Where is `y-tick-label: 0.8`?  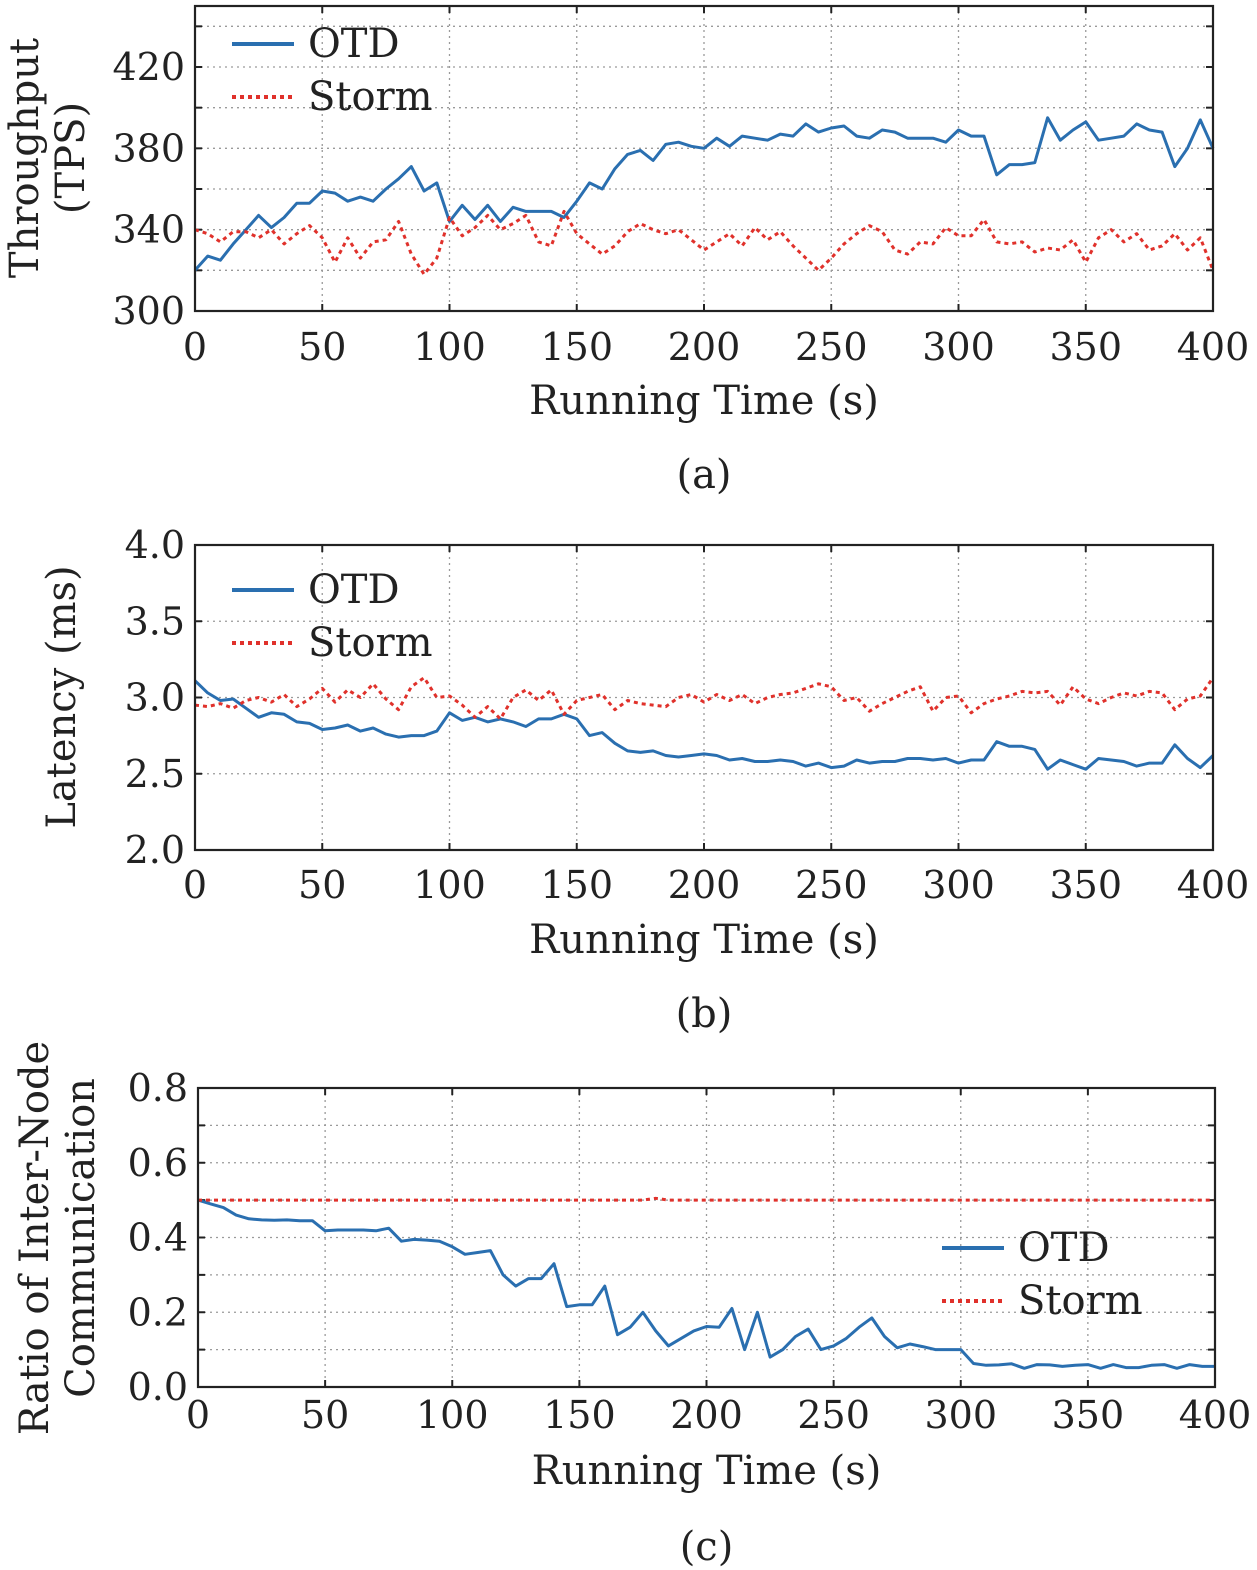
y-tick-label: 0.8 is located at coordinates (158, 1088).